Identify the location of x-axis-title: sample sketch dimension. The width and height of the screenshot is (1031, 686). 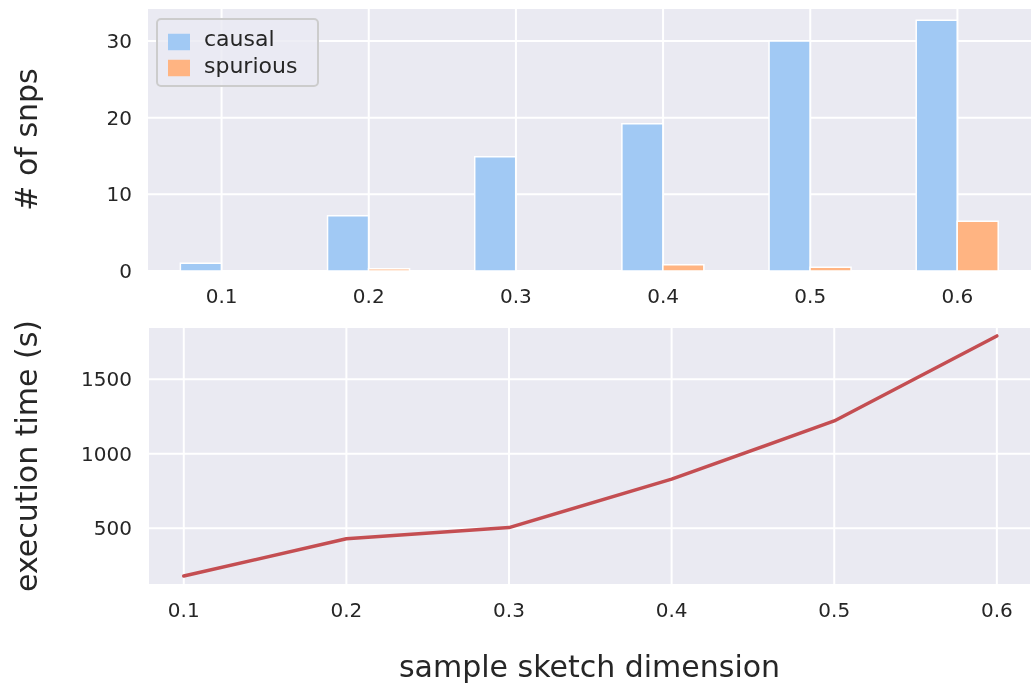
(589, 666).